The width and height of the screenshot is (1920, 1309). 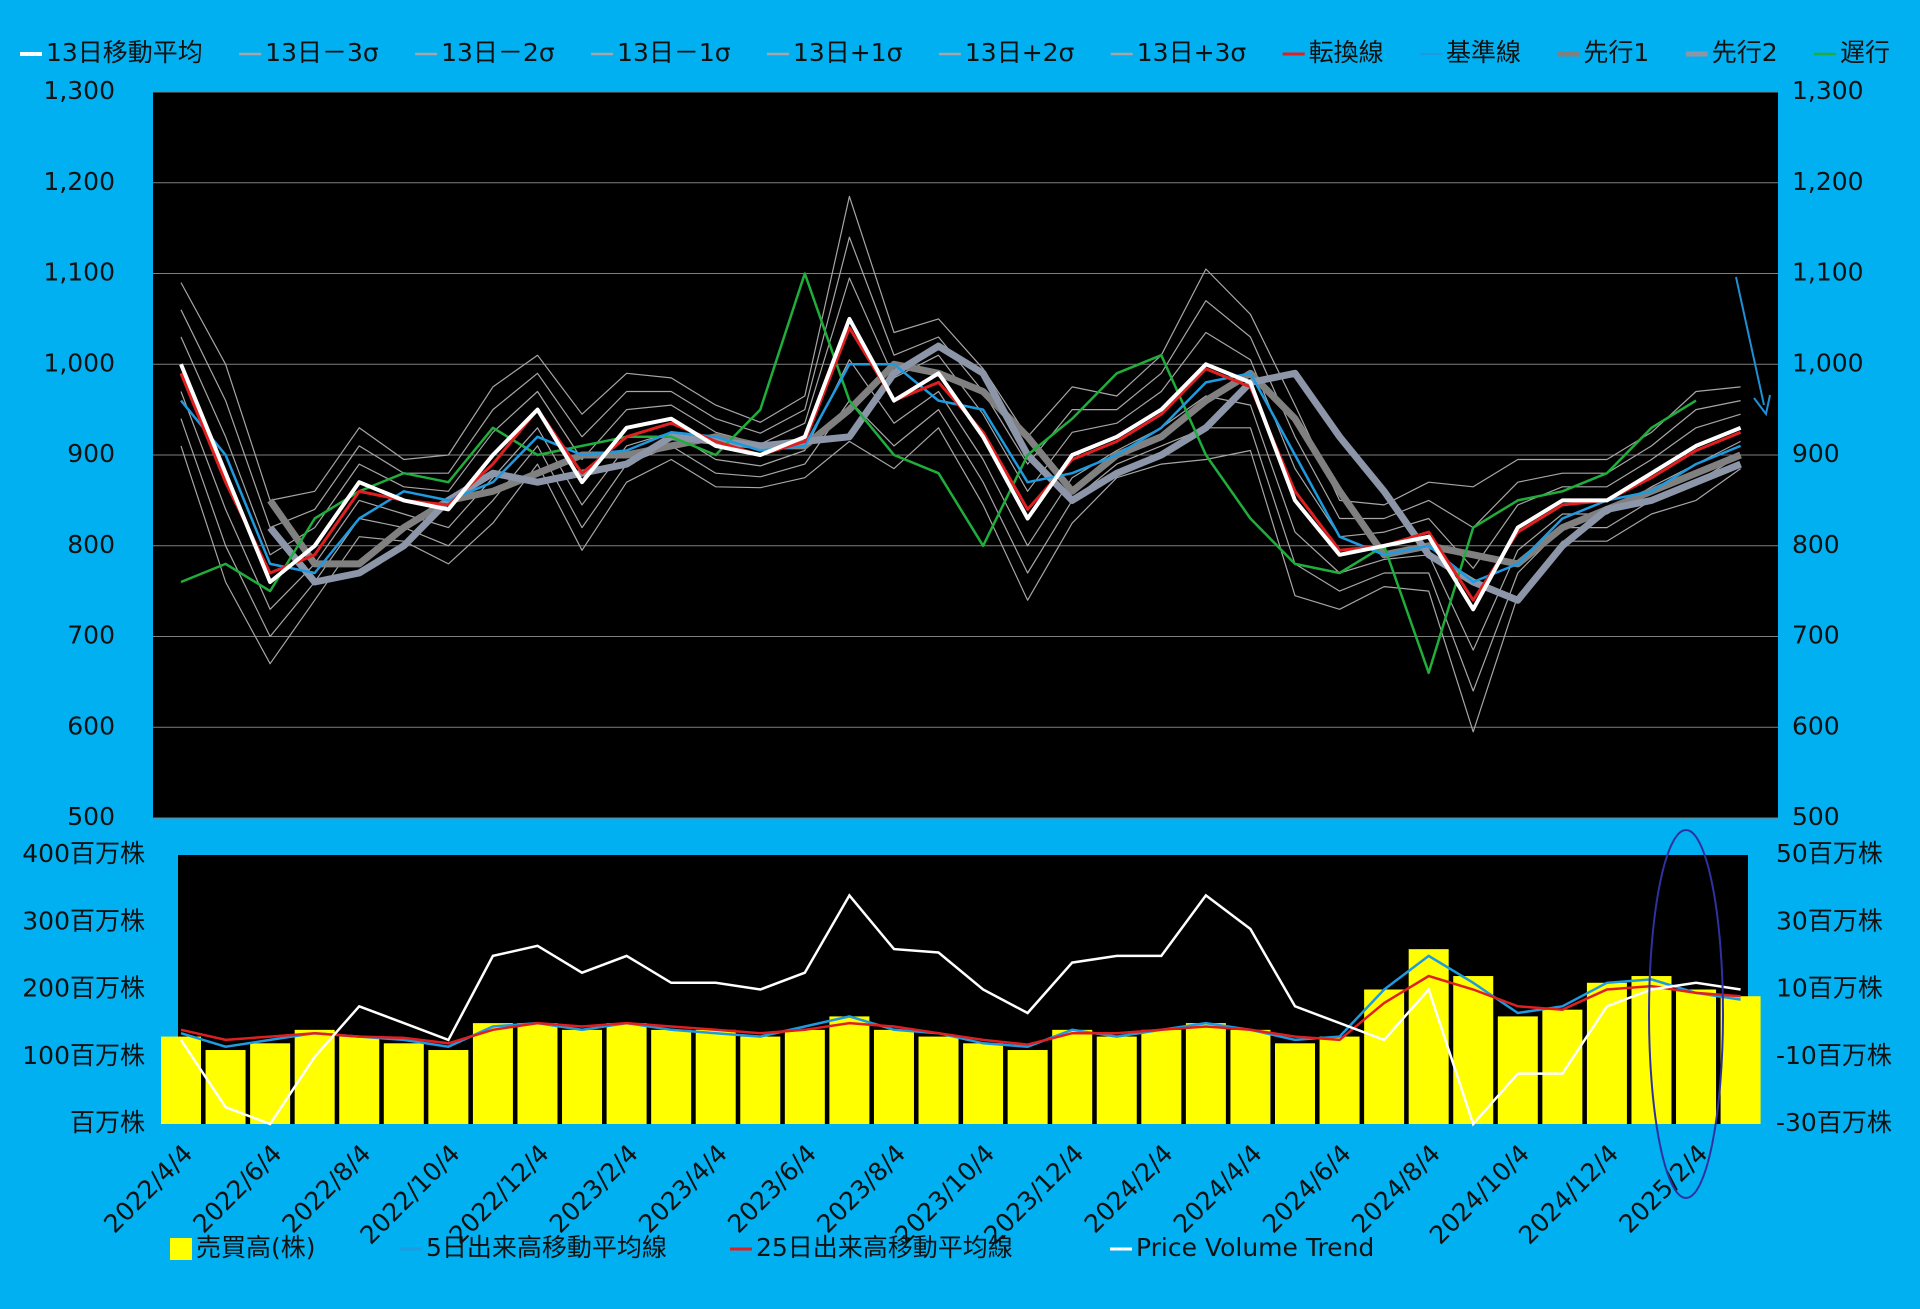 What do you see at coordinates (91, 725) in the screenshot?
I see `y-tick-label: 600` at bounding box center [91, 725].